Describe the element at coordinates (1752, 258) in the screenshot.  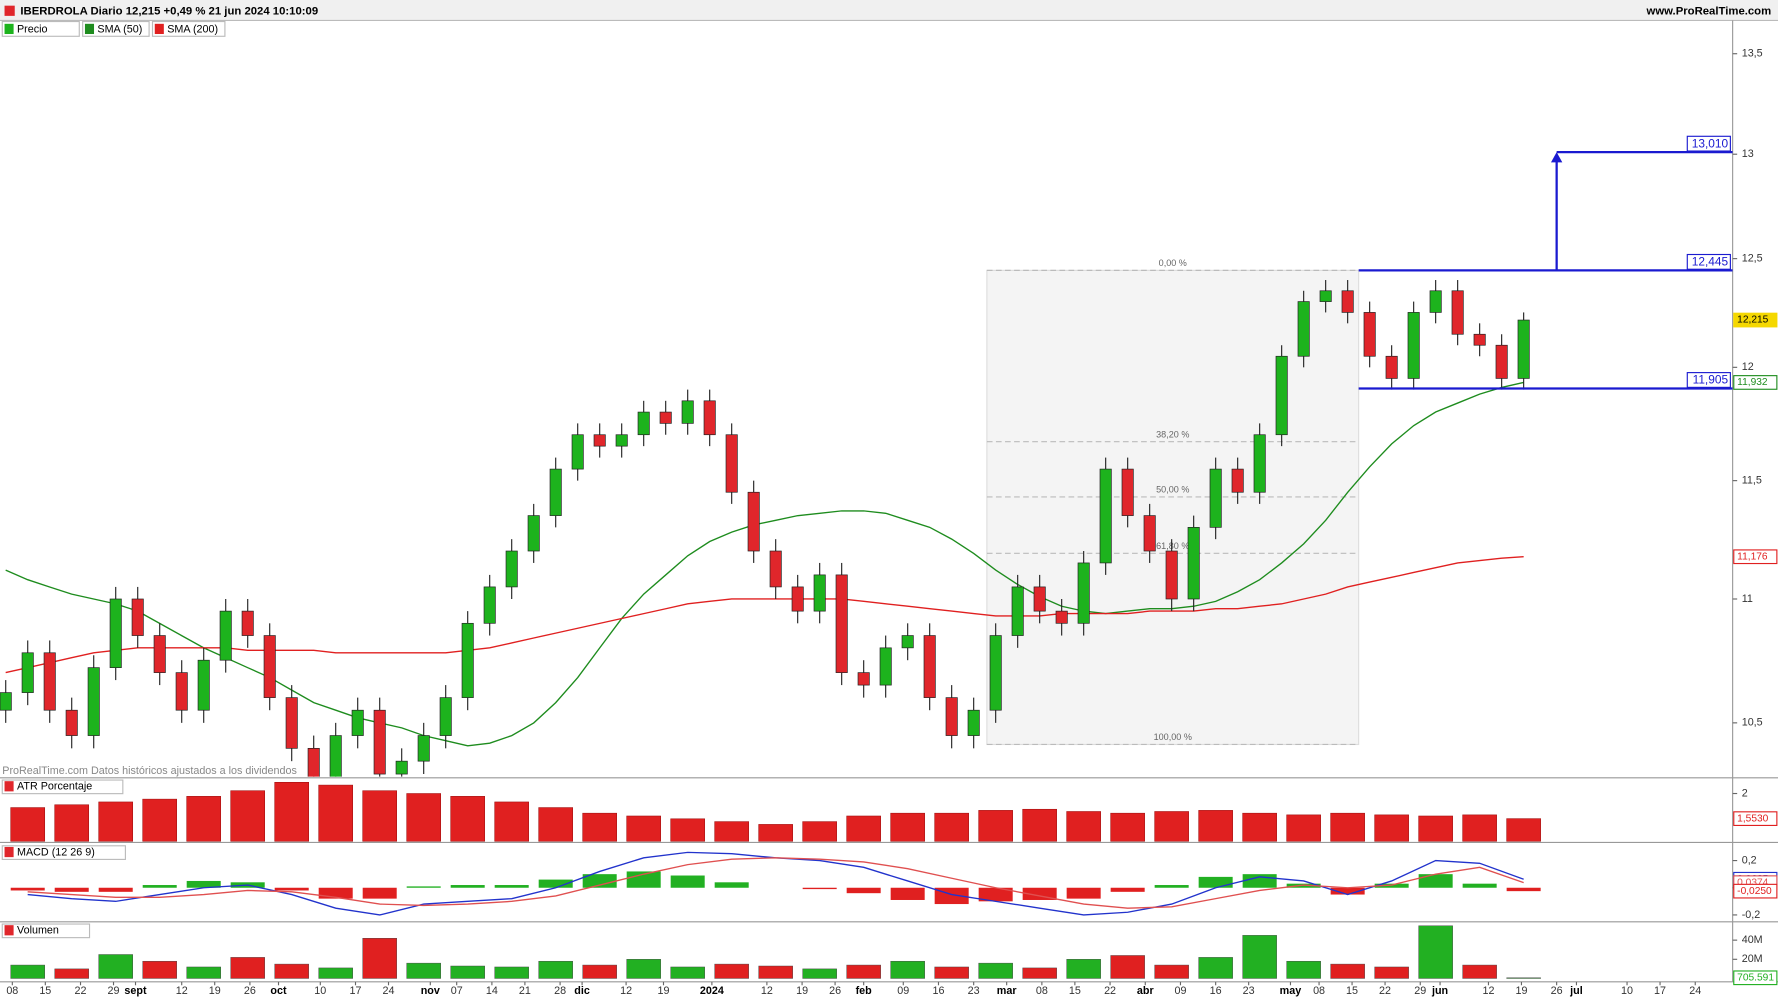
I see `y-tick-label: 12,5` at that location.